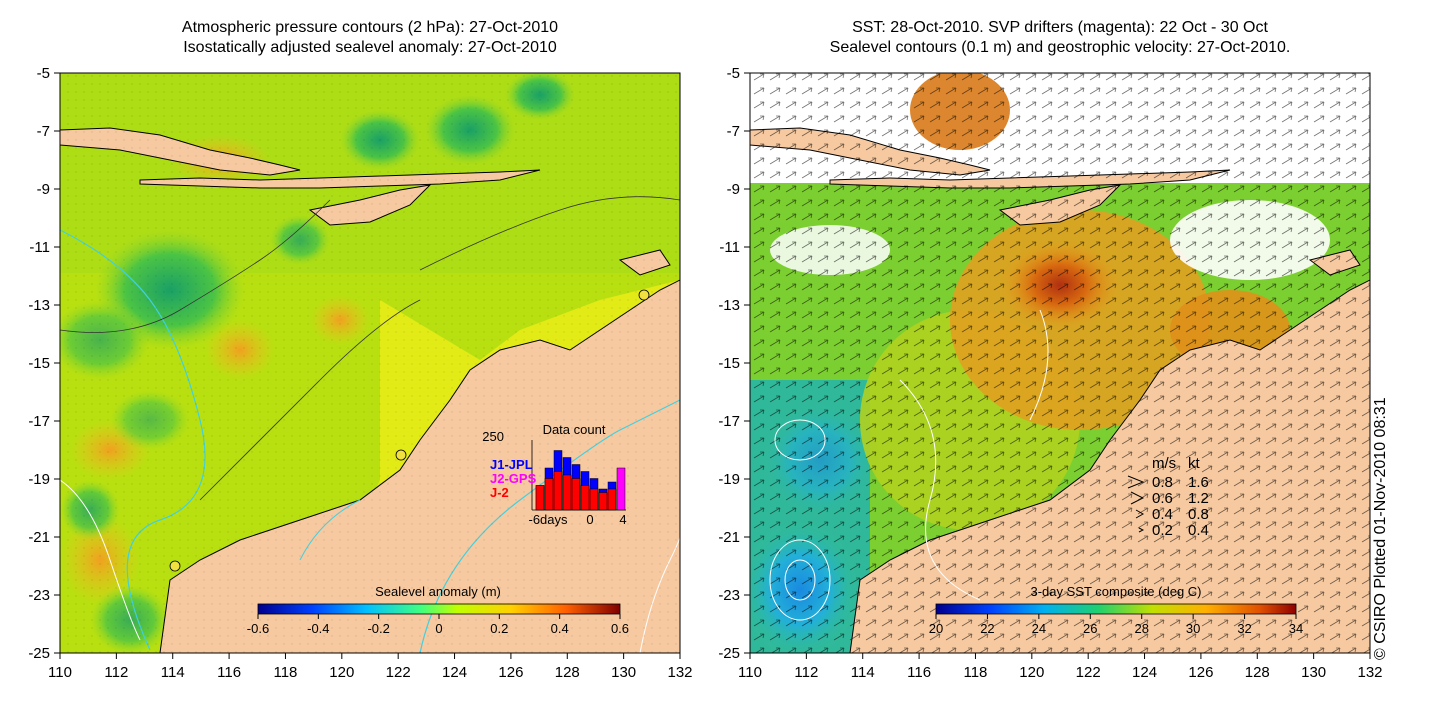  I want to click on right-y-tick-label: -5, so click(733, 73).